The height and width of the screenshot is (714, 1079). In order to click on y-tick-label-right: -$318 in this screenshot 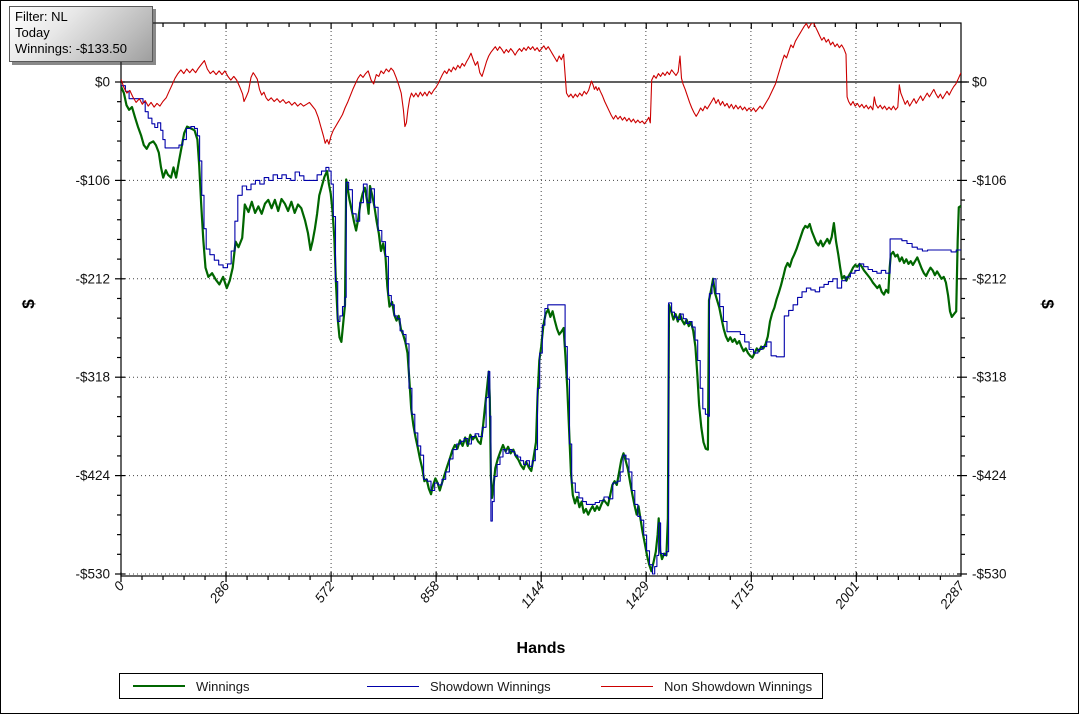, I will do `click(989, 377)`.